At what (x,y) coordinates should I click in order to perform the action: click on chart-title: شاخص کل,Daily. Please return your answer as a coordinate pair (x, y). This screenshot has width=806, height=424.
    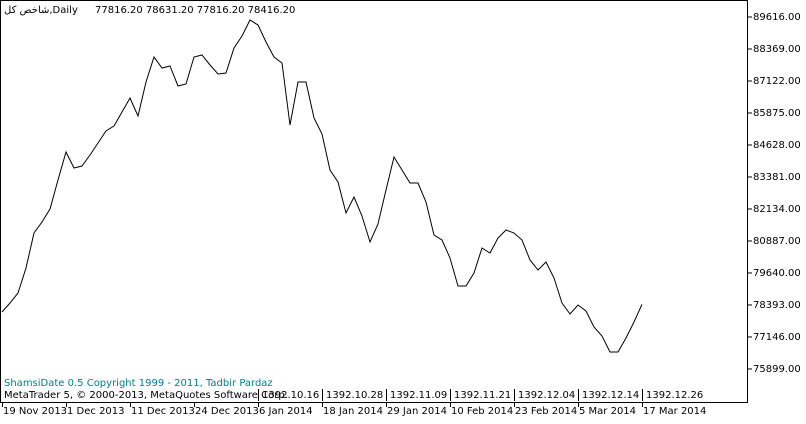
    Looking at the image, I should click on (41, 10).